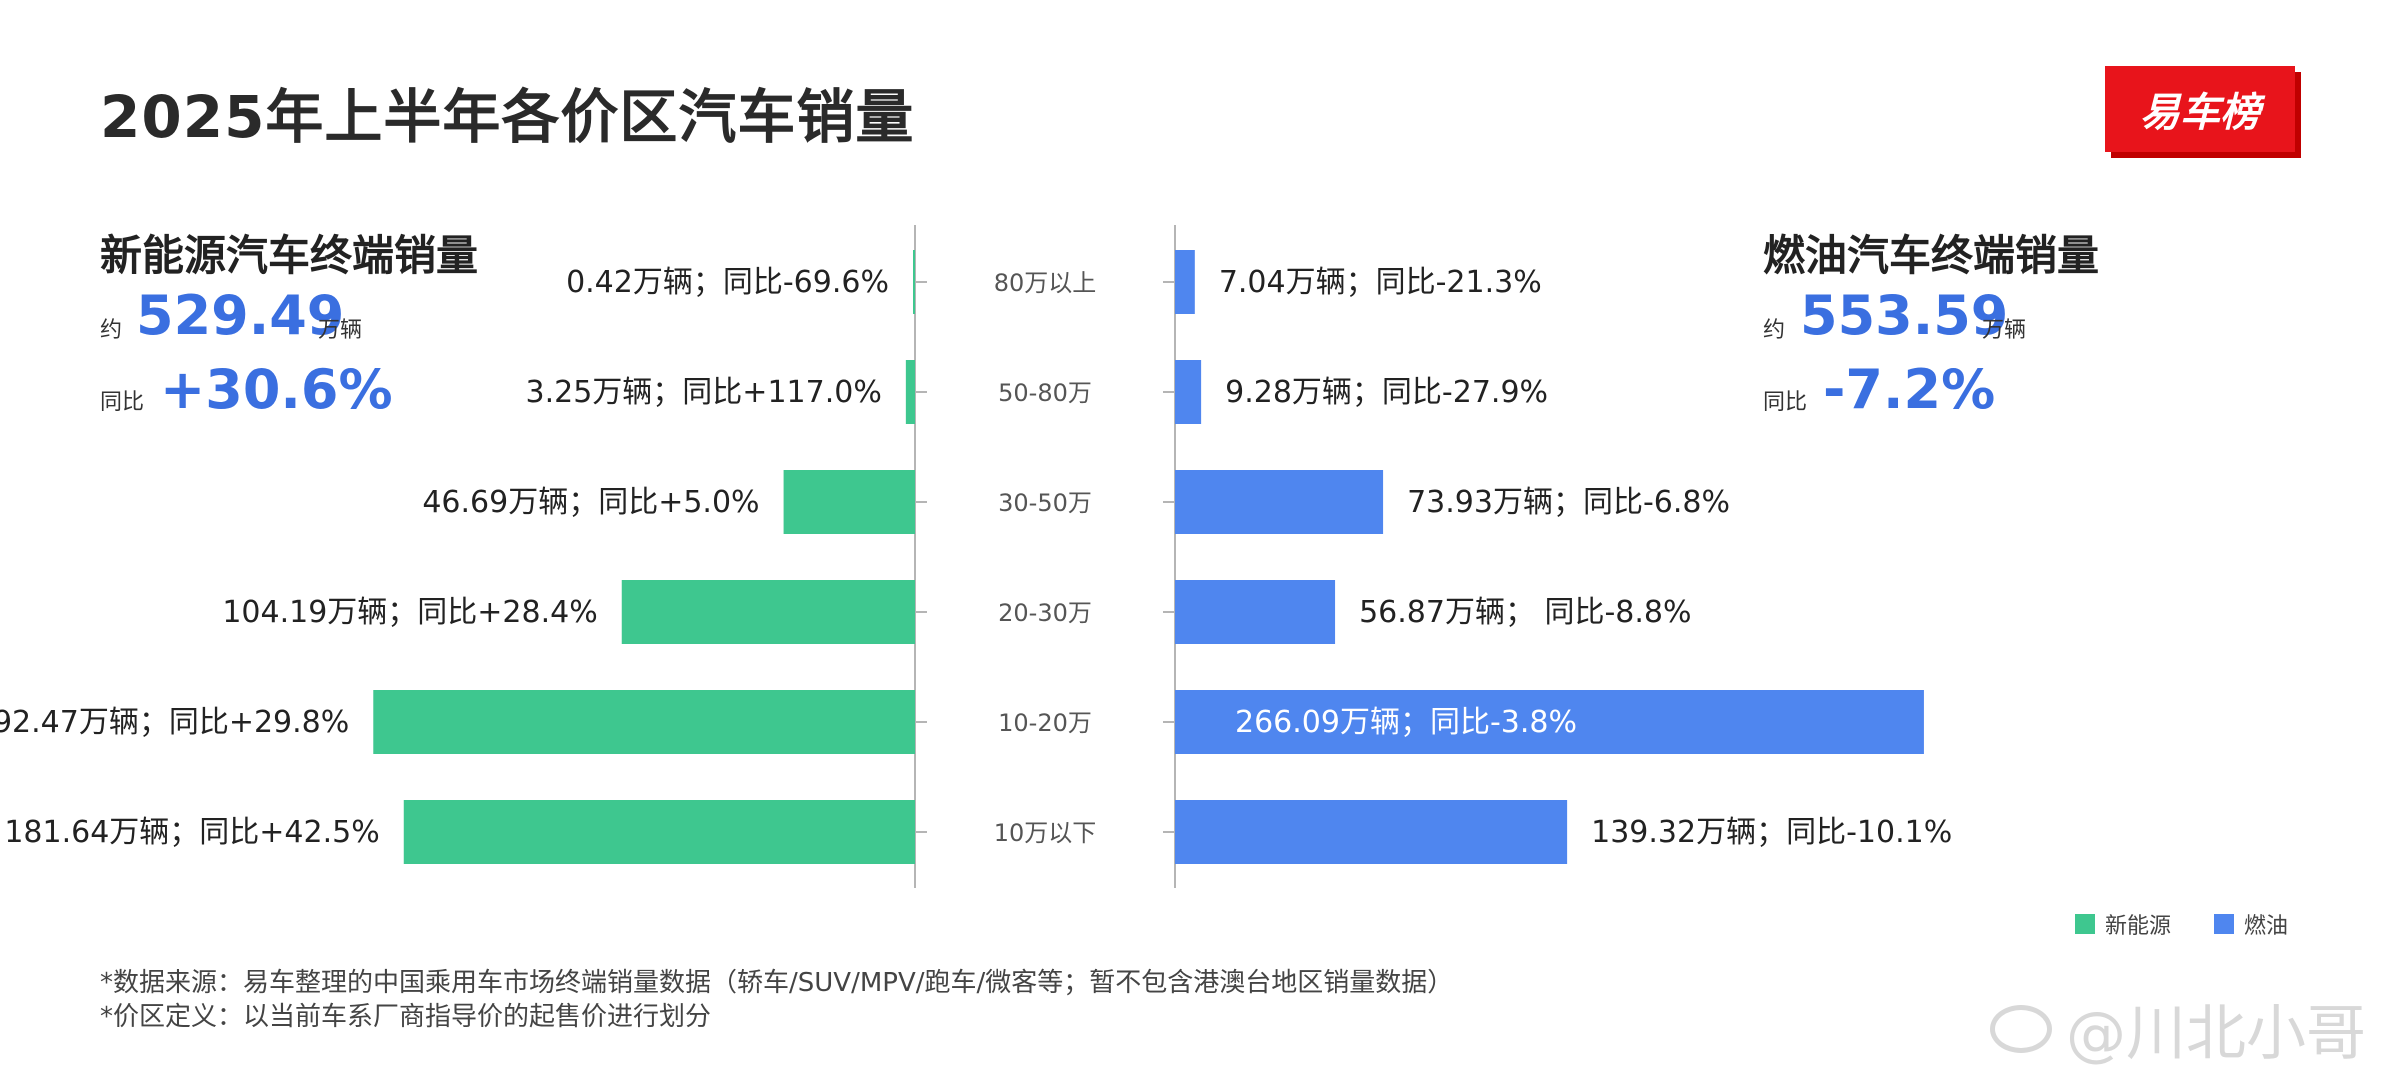  I want to click on nev-approx-label: 约, so click(111, 330).